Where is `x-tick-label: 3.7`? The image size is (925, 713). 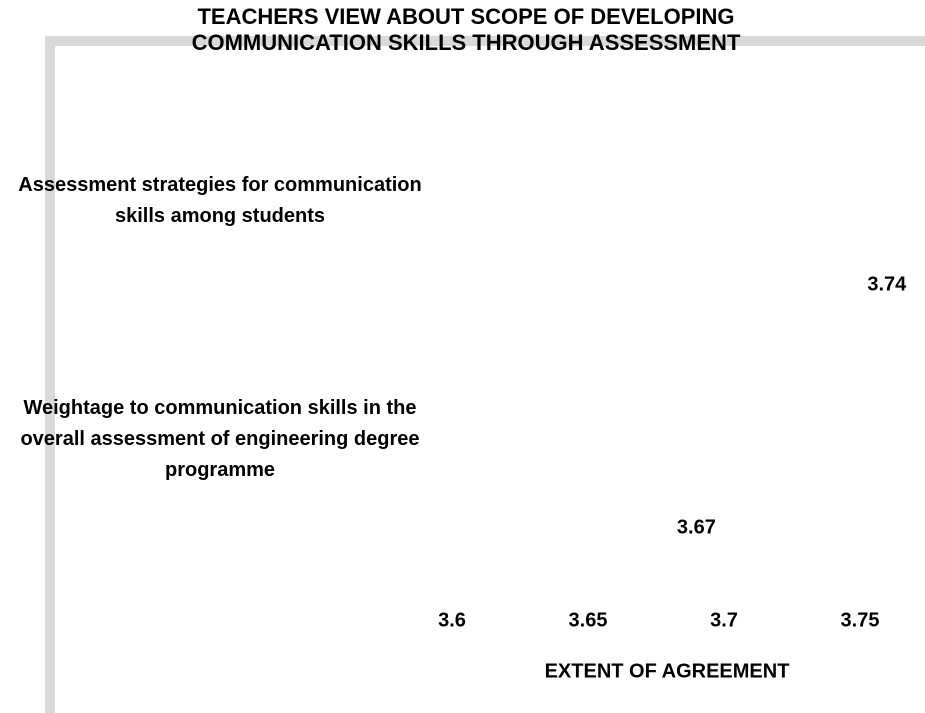 x-tick-label: 3.7 is located at coordinates (724, 620).